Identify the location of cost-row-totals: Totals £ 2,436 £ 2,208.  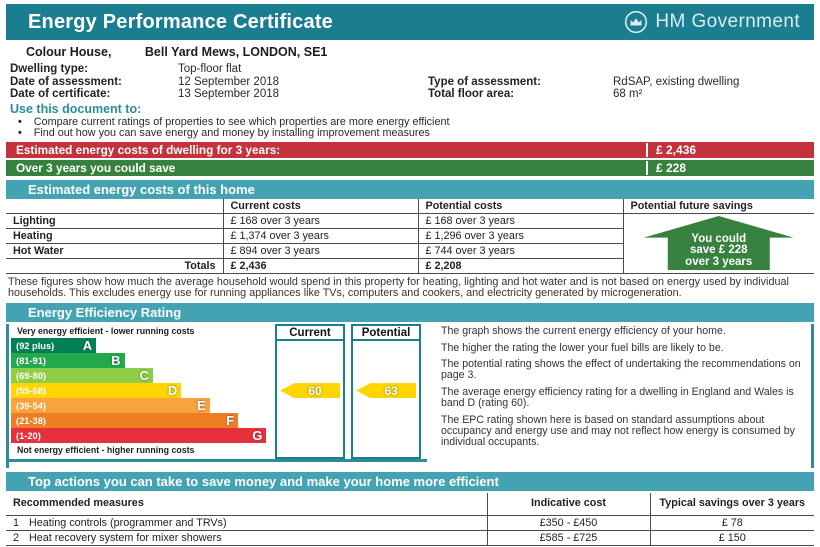
(410, 266).